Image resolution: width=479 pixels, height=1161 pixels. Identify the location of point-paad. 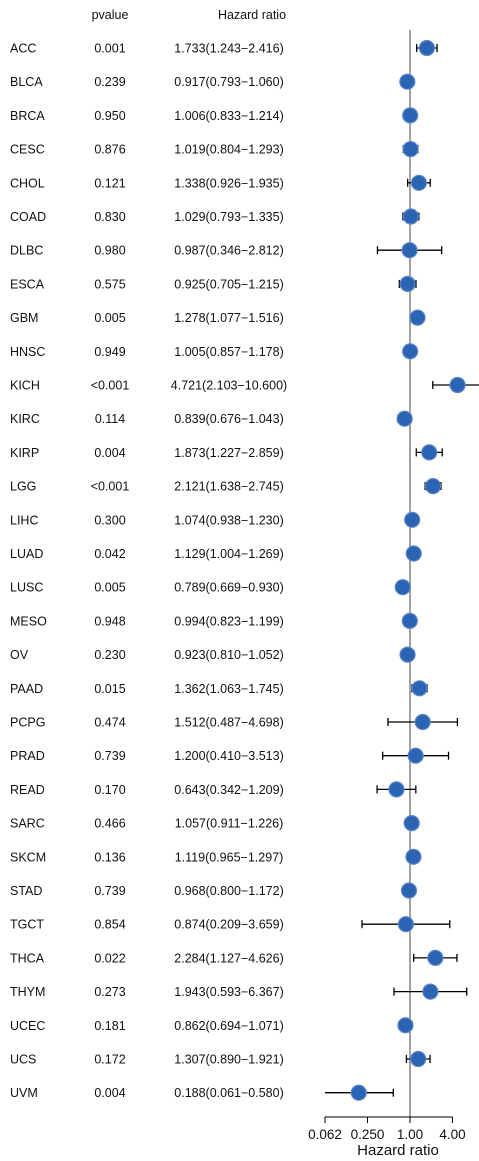
(419, 688).